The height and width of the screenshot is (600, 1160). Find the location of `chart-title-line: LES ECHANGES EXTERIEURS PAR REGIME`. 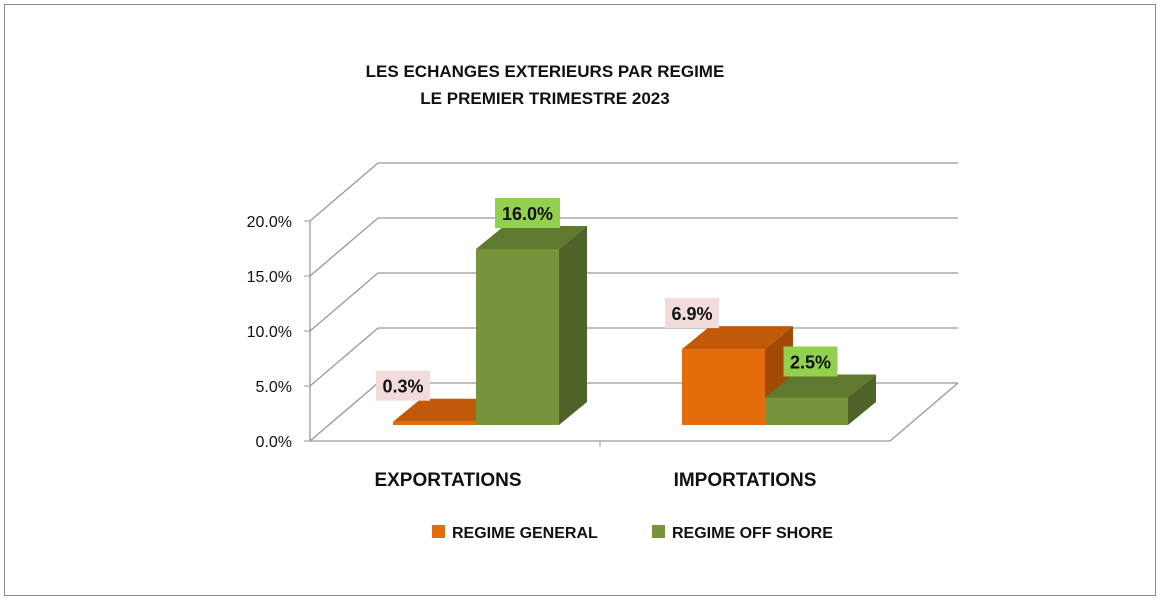

chart-title-line: LES ECHANGES EXTERIEURS PAR REGIME is located at coordinates (545, 71).